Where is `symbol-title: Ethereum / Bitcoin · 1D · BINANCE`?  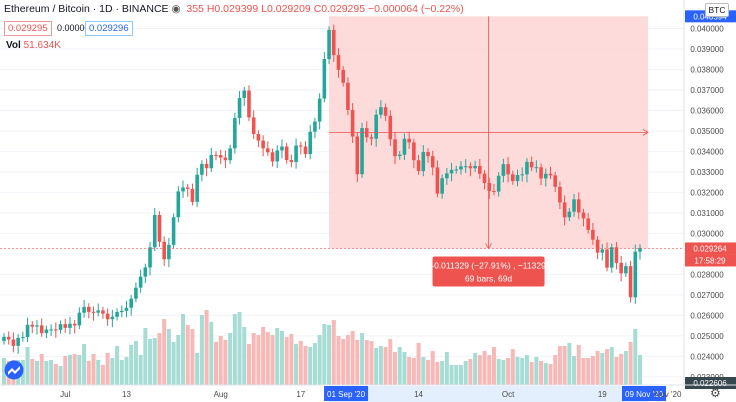 symbol-title: Ethereum / Bitcoin · 1D · BINANCE is located at coordinates (86, 9).